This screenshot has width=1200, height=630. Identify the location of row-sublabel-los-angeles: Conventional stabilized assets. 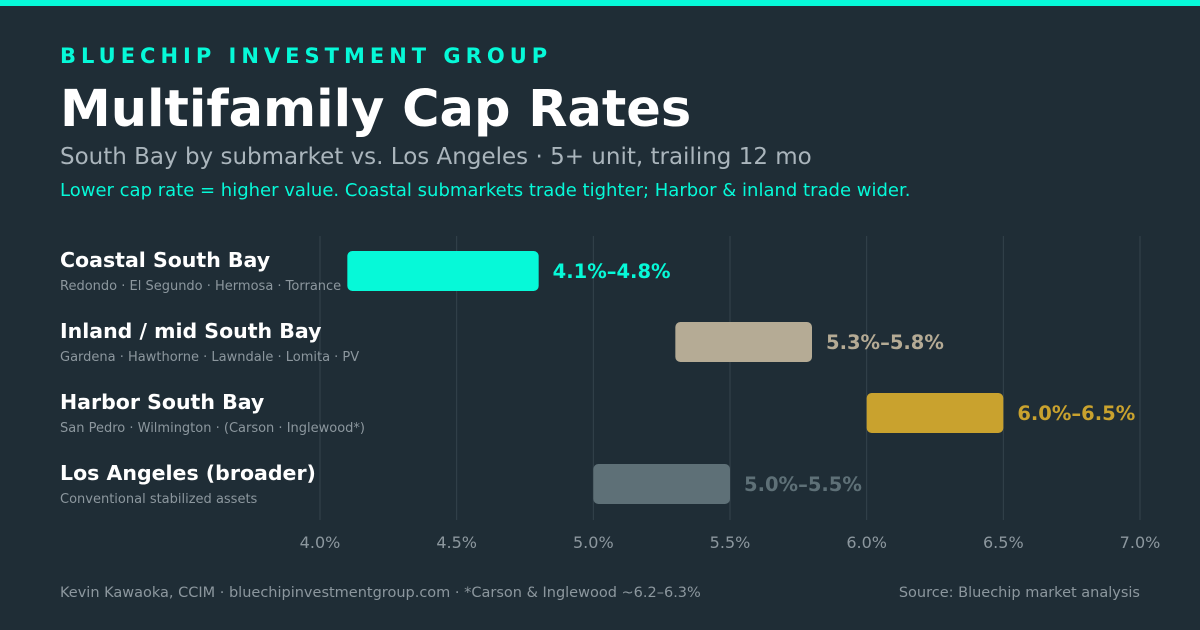
(159, 499).